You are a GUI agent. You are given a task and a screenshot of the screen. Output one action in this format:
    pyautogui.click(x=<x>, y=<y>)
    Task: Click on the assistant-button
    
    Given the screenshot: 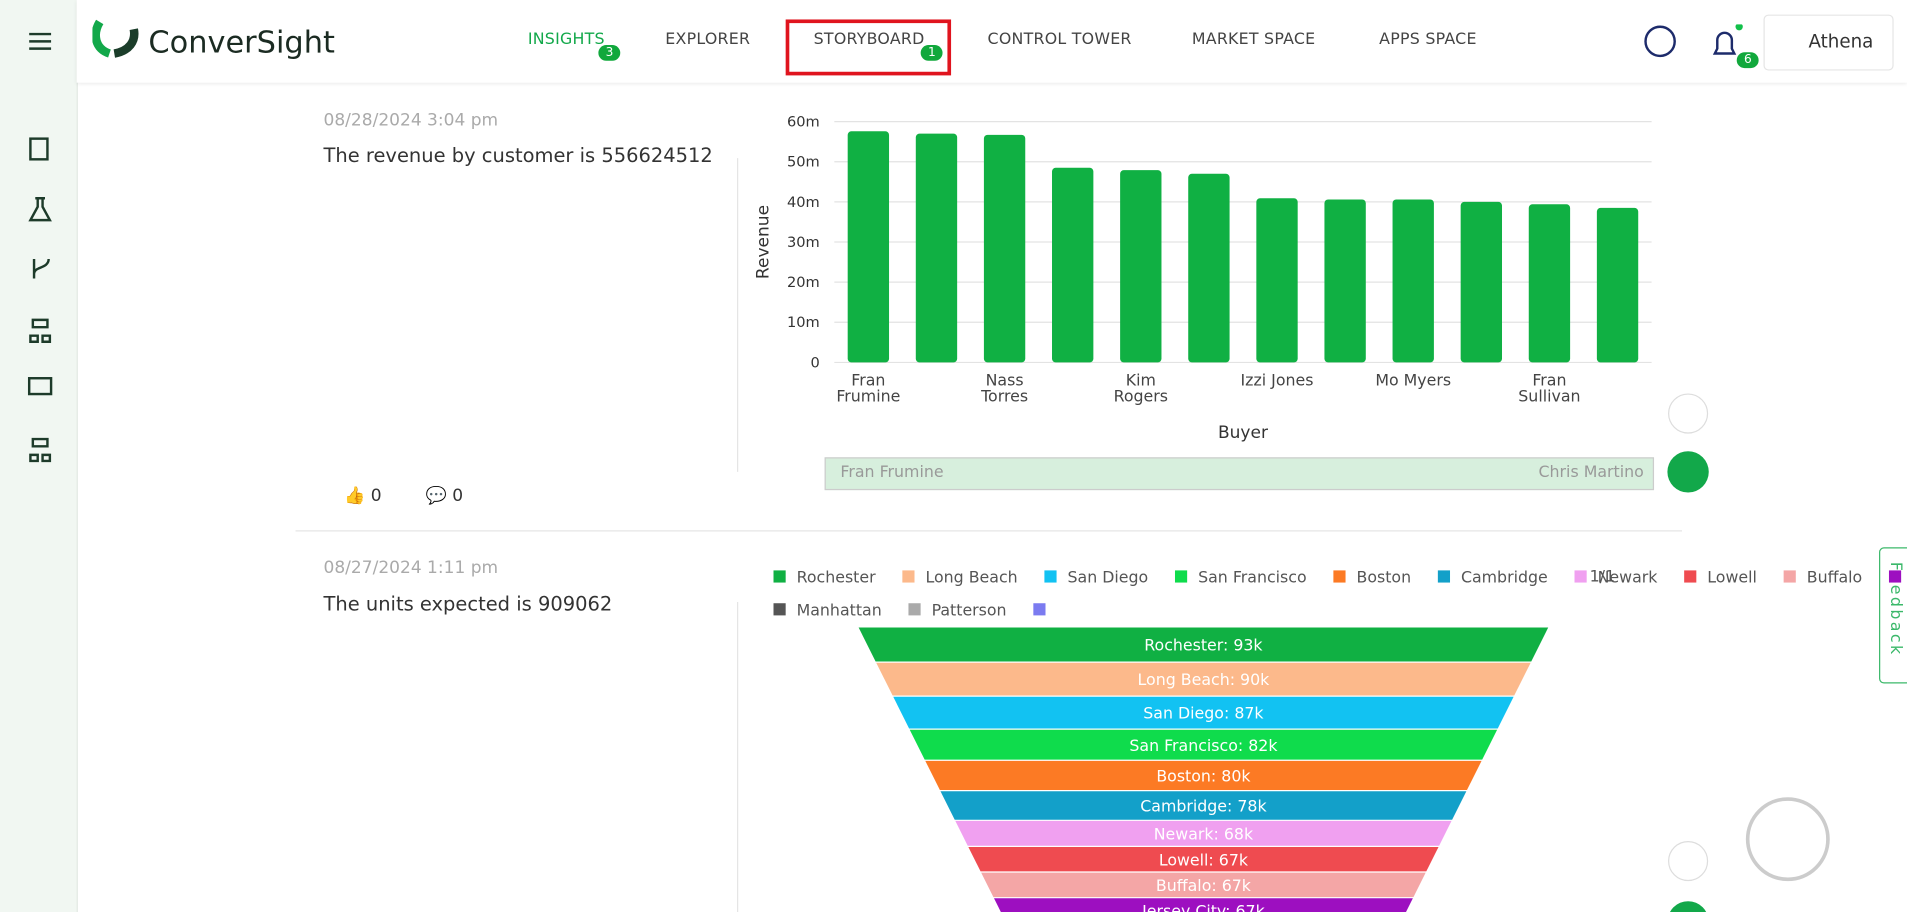 What is the action you would take?
    pyautogui.click(x=1787, y=839)
    